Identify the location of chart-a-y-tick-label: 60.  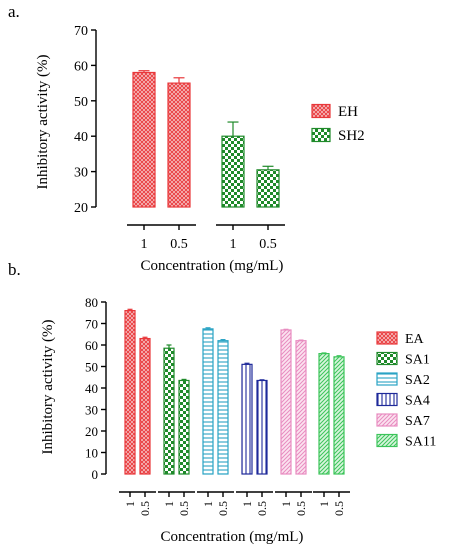
(81, 66).